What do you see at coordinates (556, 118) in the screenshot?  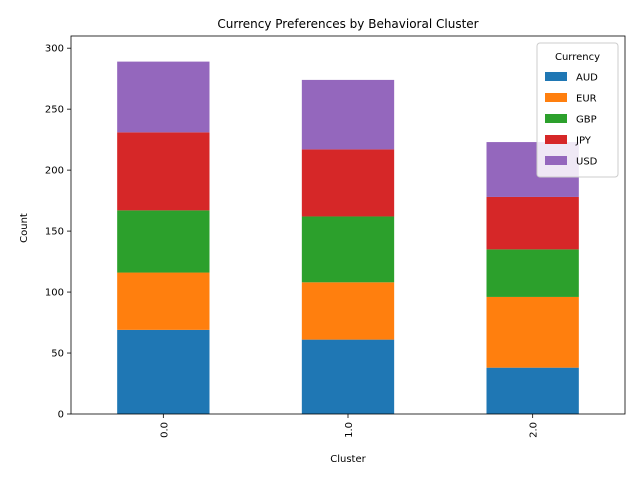 I see `legend-swatch-gbp` at bounding box center [556, 118].